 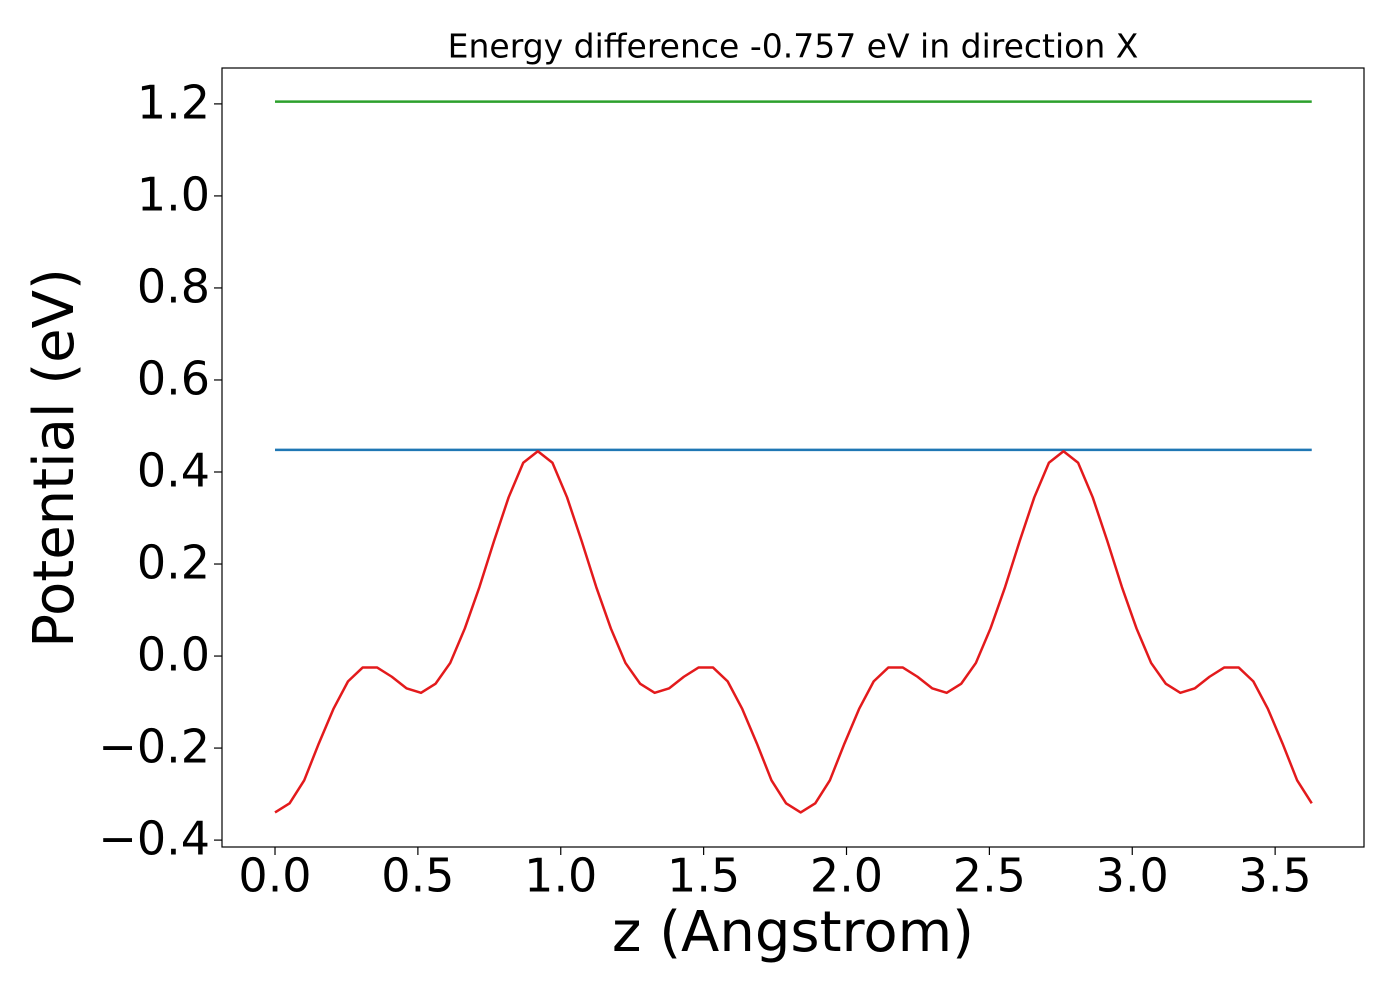 What do you see at coordinates (154, 747) in the screenshot?
I see `y-tick-label: −0.2` at bounding box center [154, 747].